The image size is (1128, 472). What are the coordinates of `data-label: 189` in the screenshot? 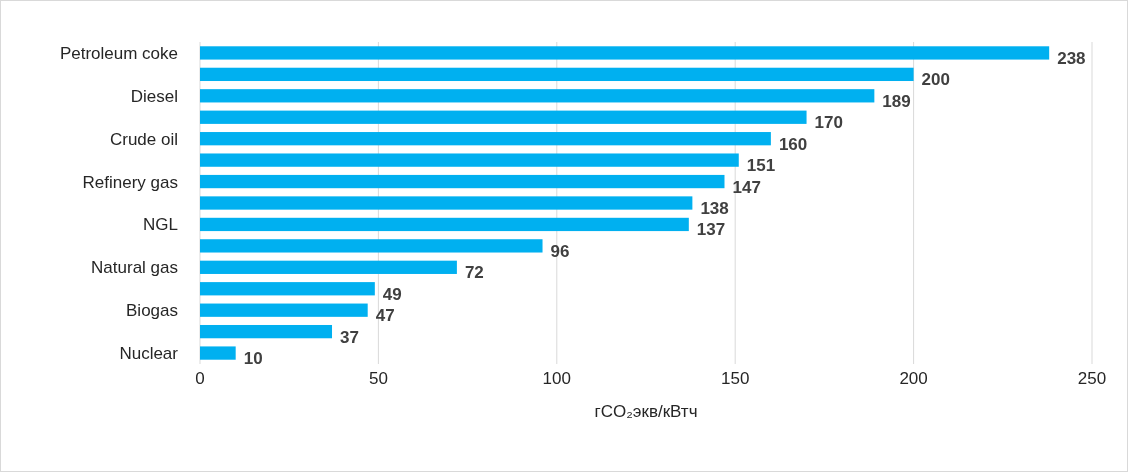 It's located at (896, 101).